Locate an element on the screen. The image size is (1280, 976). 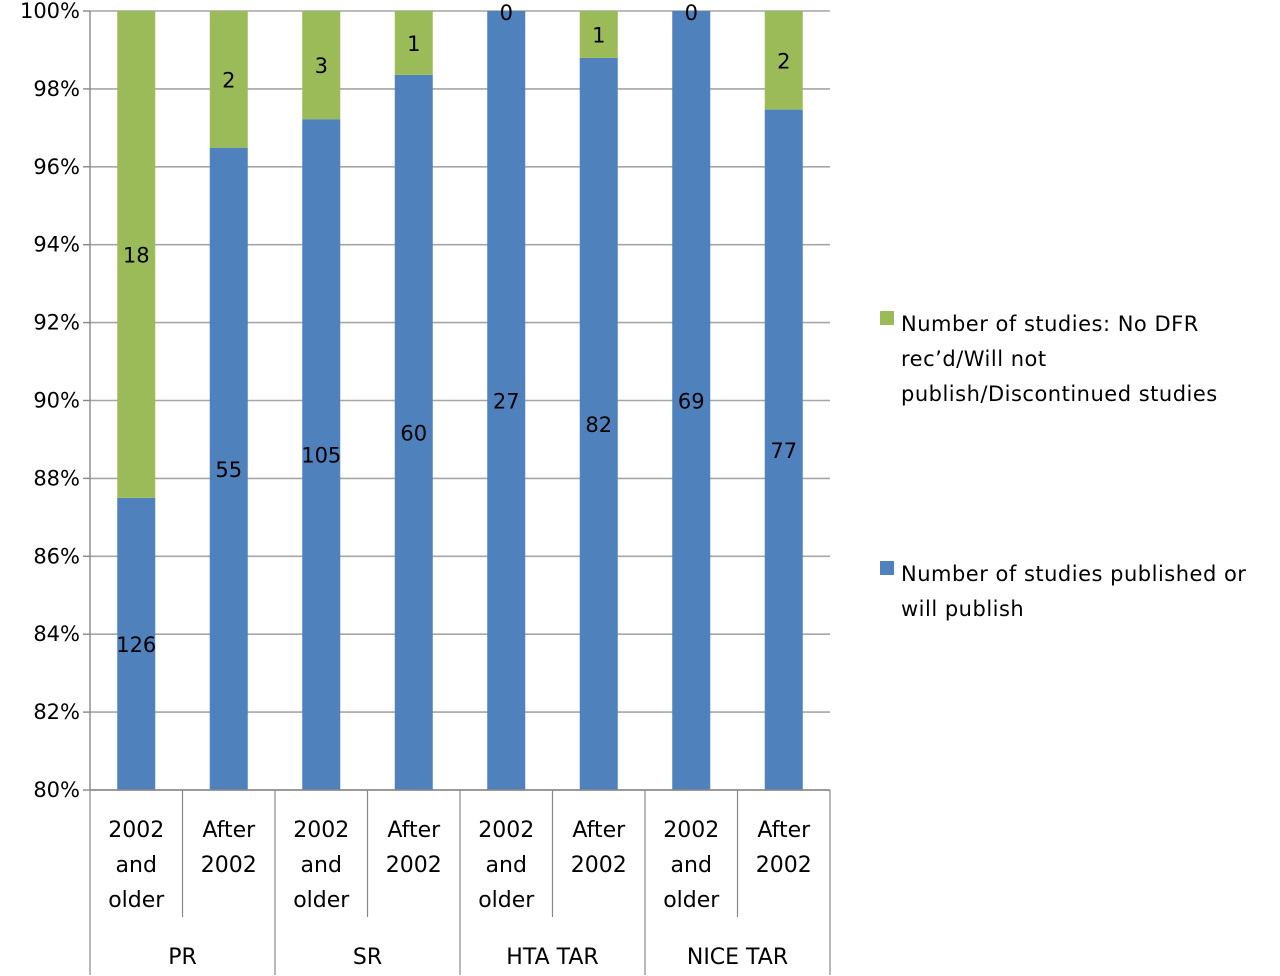
data-label: 55 is located at coordinates (228, 470).